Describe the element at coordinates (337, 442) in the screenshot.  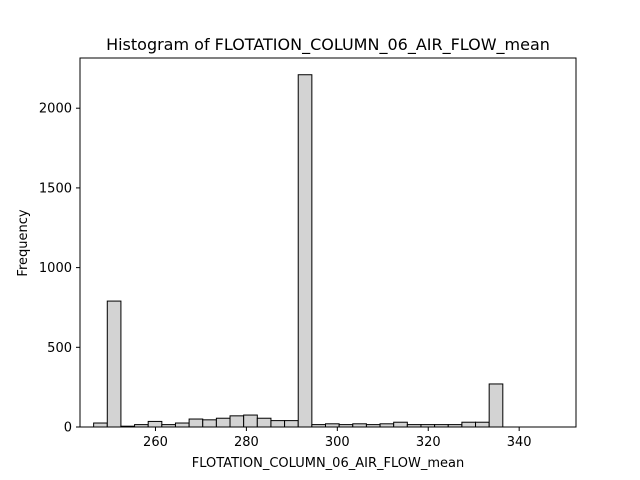
I see `x-tick-label: 300` at that location.